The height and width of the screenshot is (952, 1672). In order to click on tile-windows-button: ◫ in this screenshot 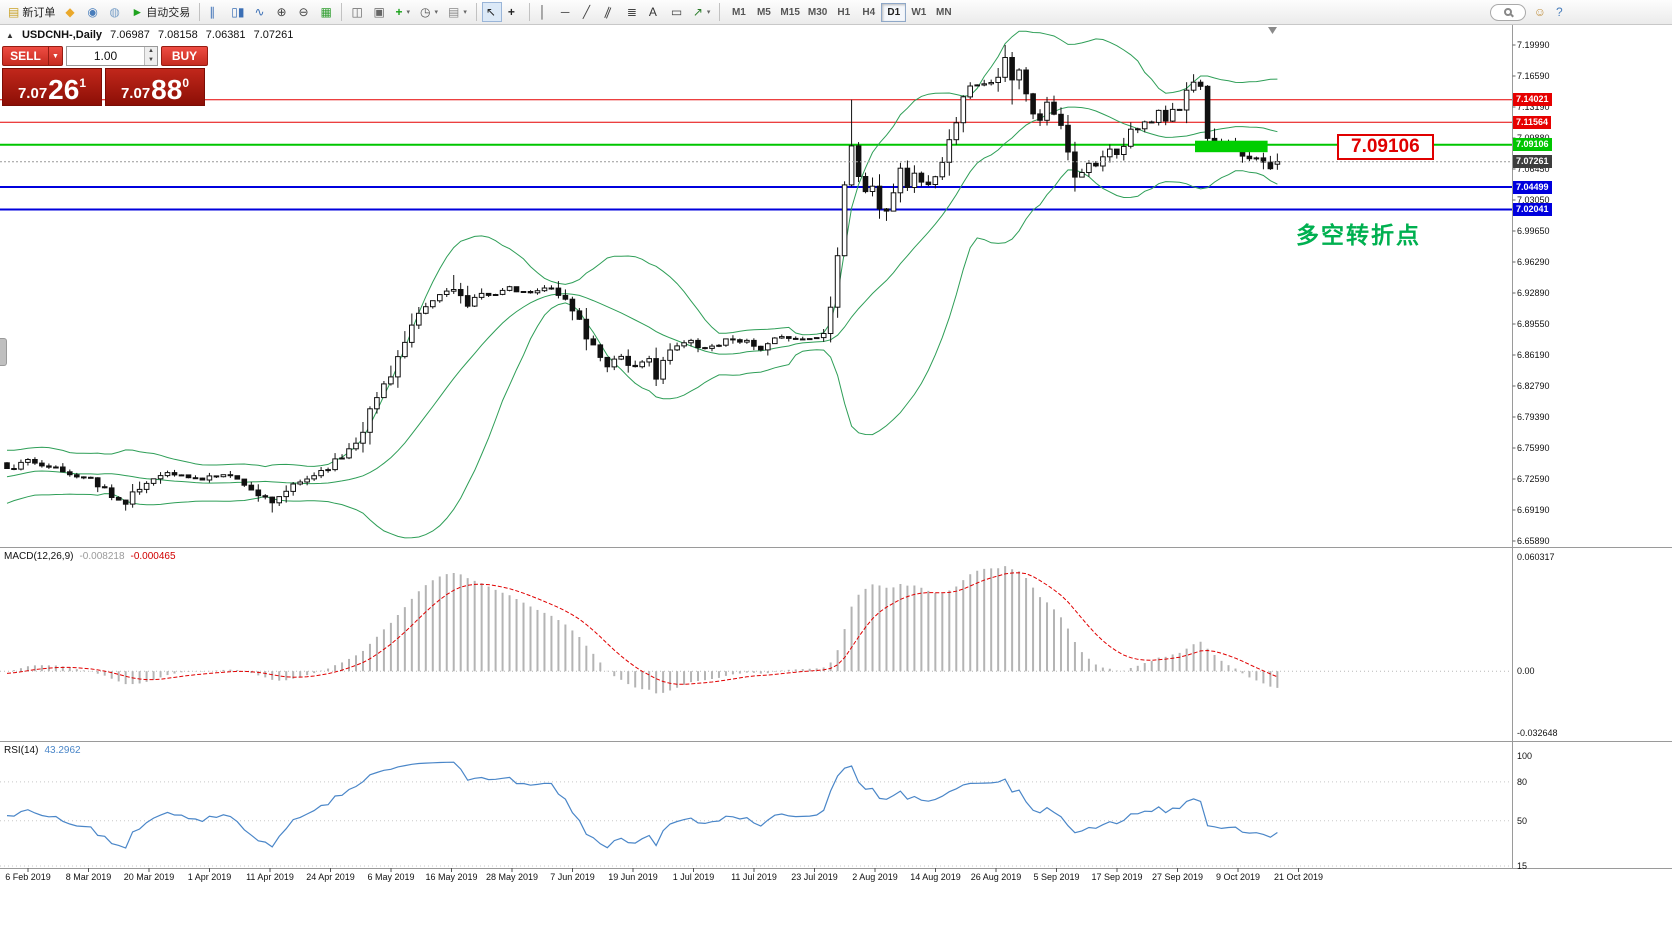, I will do `click(357, 12)`.